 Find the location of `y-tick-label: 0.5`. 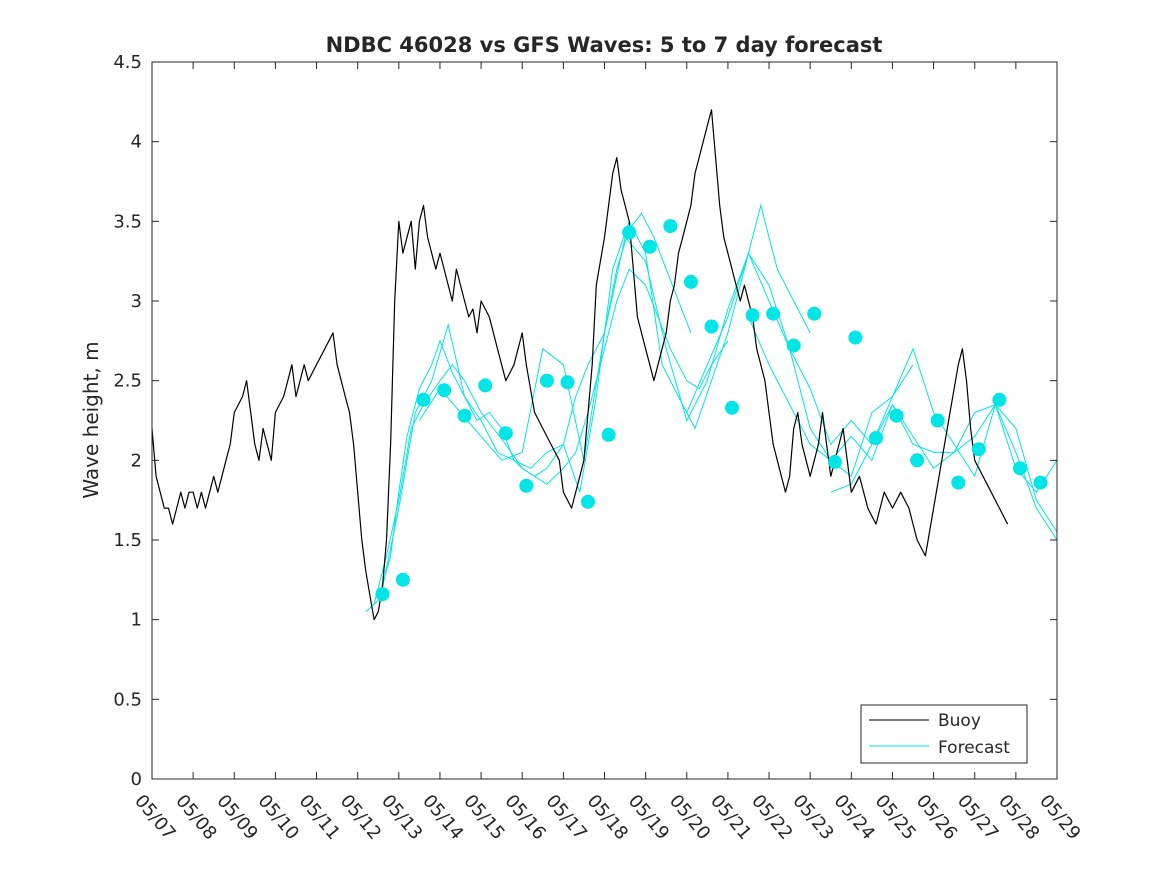

y-tick-label: 0.5 is located at coordinates (127, 699).